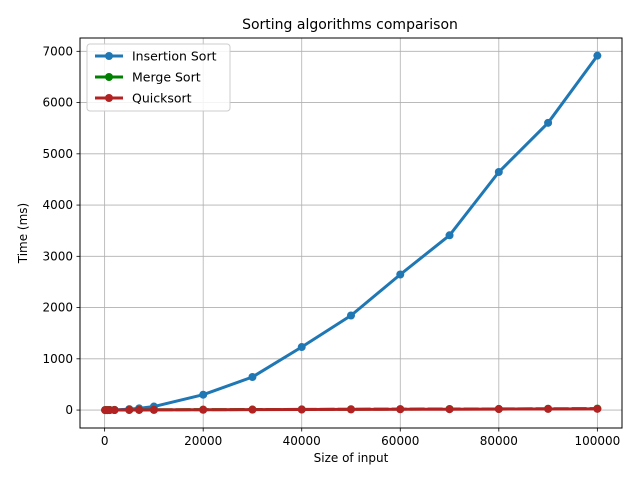 This screenshot has width=640, height=480. What do you see at coordinates (350, 25) in the screenshot?
I see `chart-title: Sorting algorithms comparison` at bounding box center [350, 25].